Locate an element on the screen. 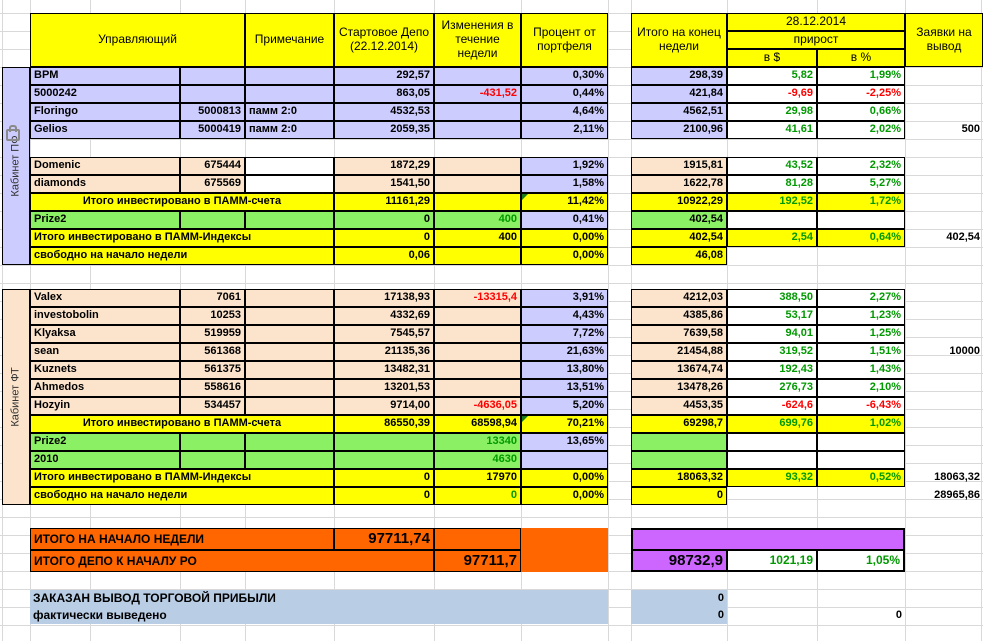 The image size is (983, 641). cell-account: 534457 is located at coordinates (212, 406).